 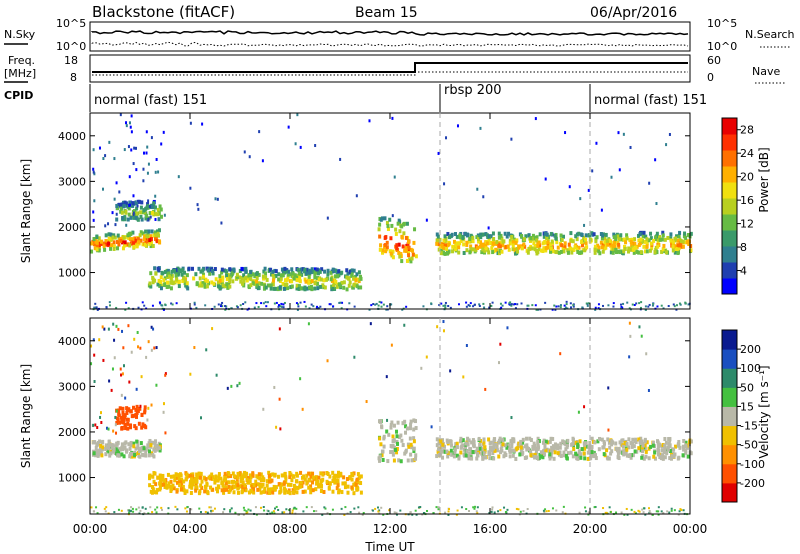 I want to click on colorbar-segment, so click(x=729, y=190).